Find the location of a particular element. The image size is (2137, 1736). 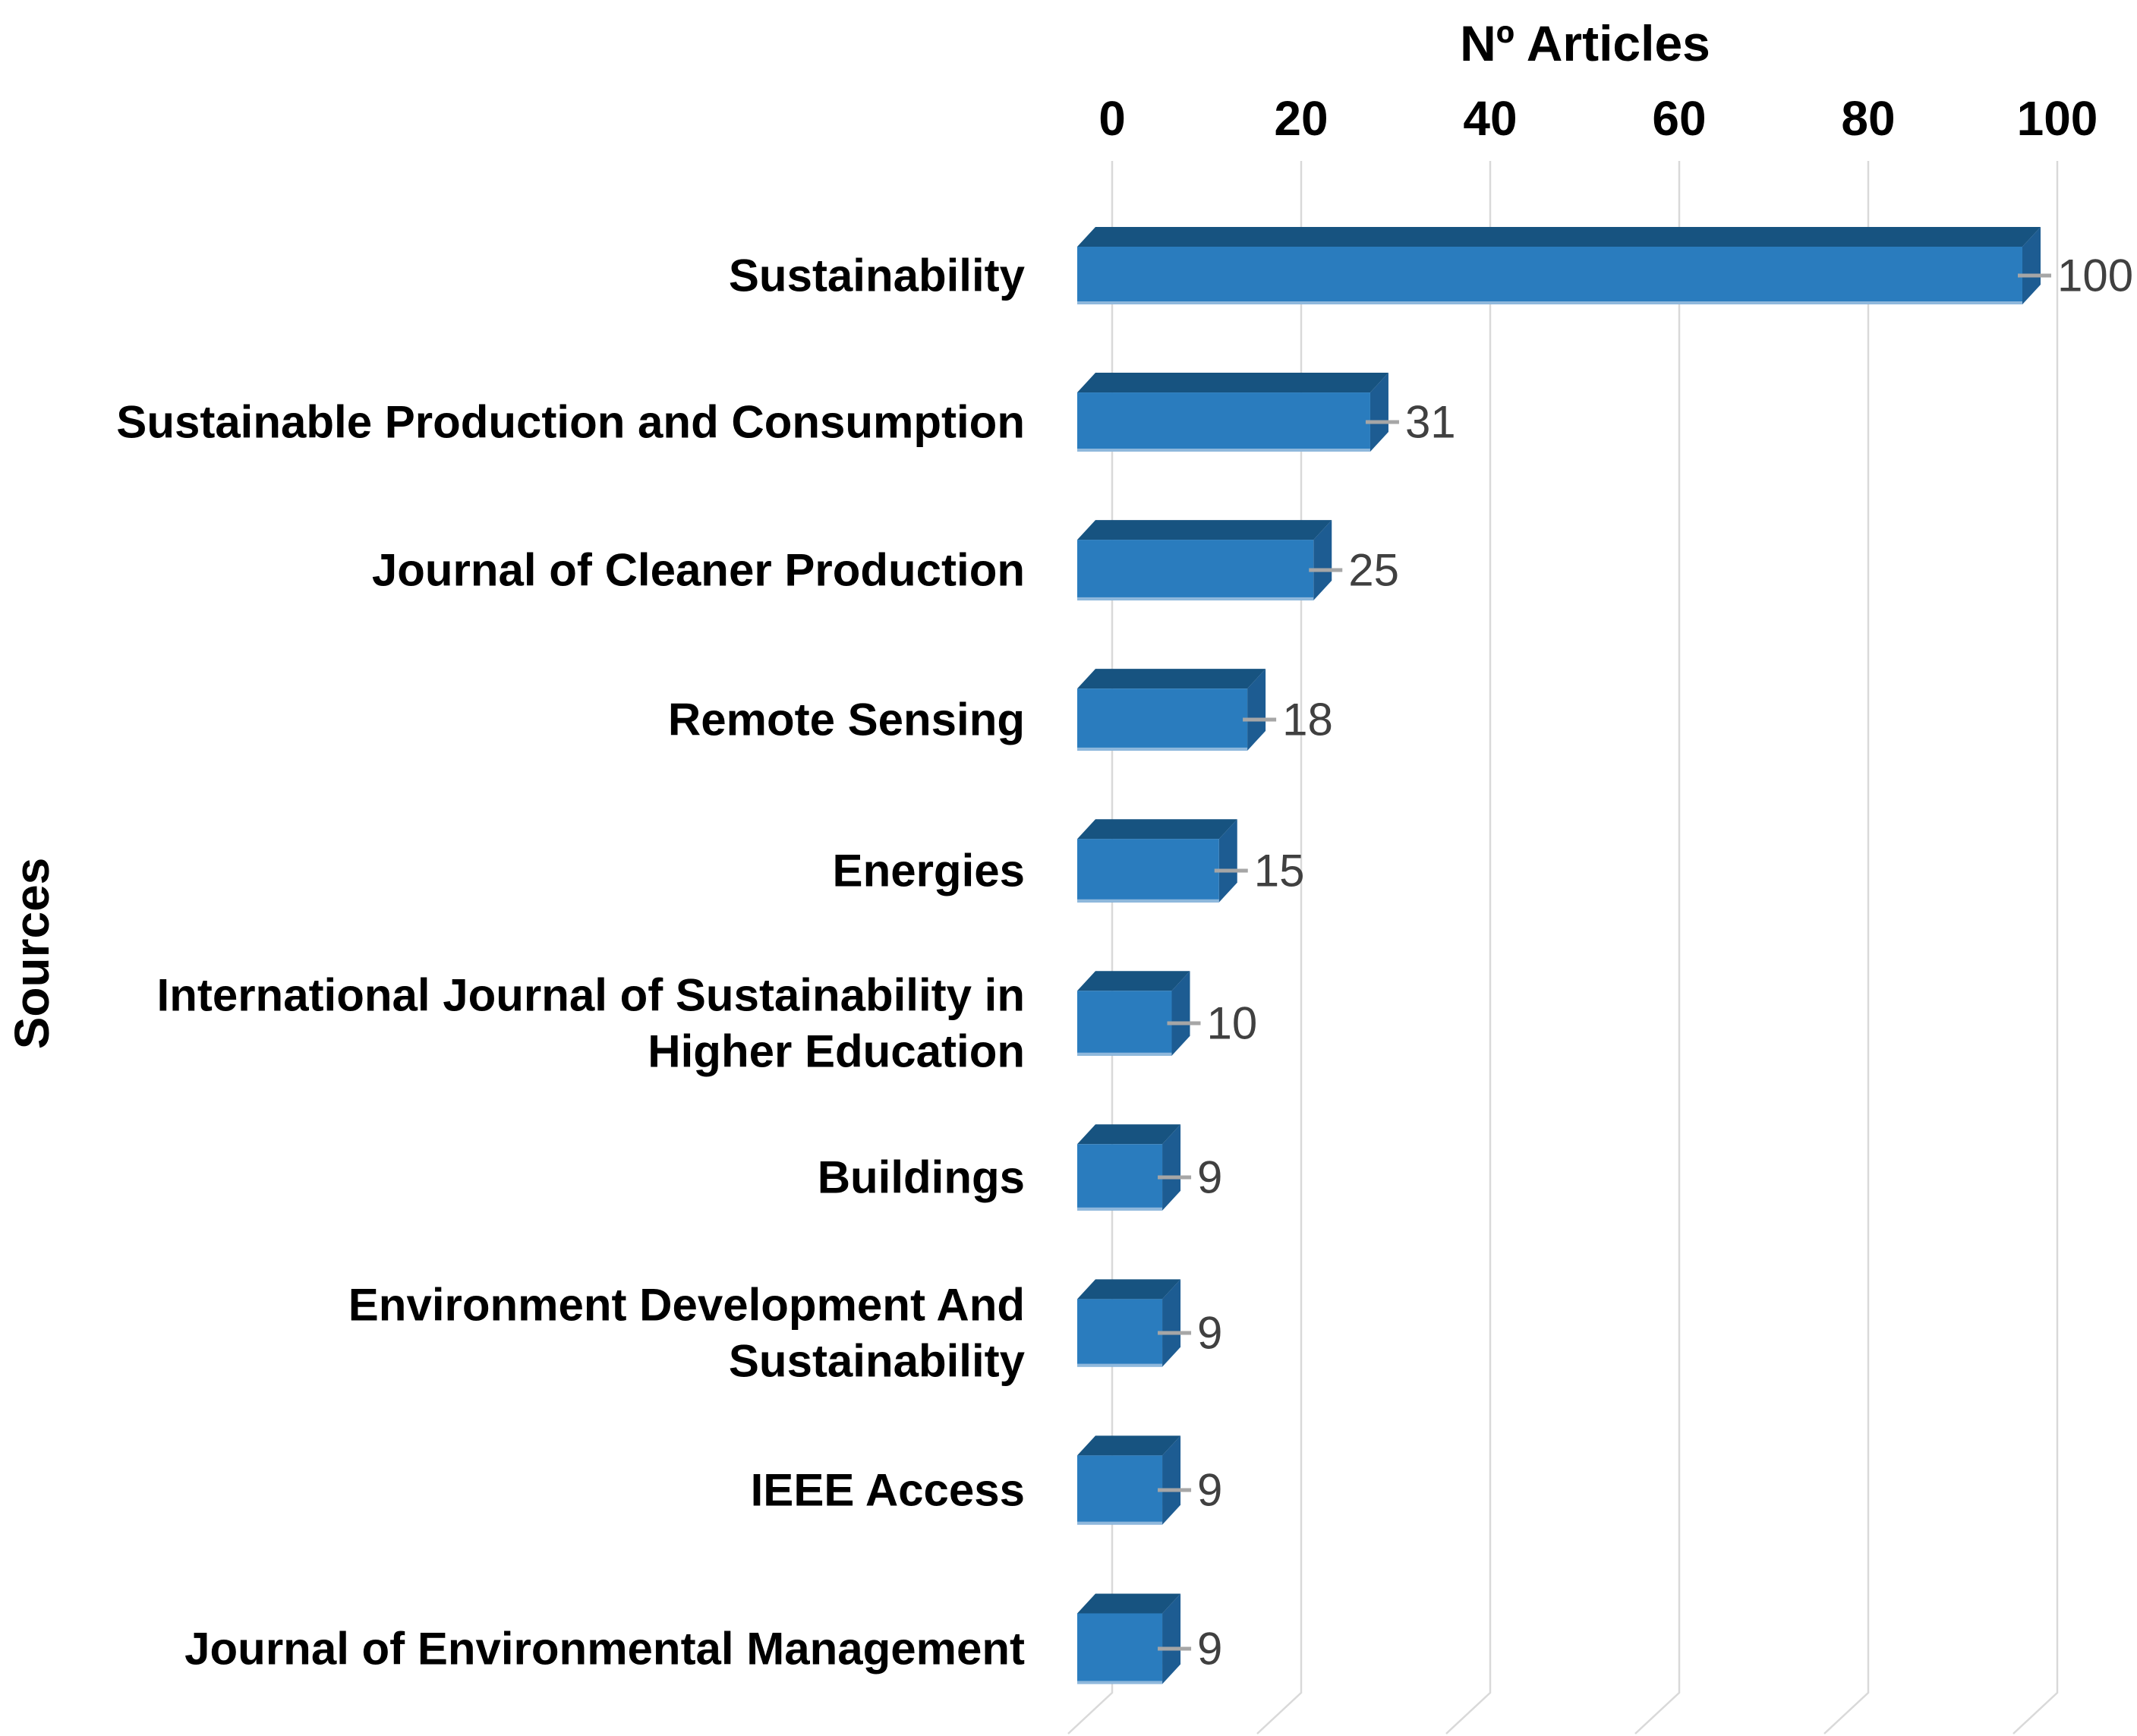

x-axis-title: Nº Articles is located at coordinates (1585, 43).